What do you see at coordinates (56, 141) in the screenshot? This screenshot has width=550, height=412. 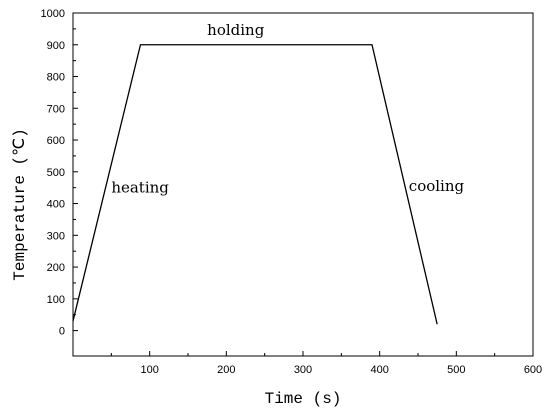 I see `y-tick-label: 600` at bounding box center [56, 141].